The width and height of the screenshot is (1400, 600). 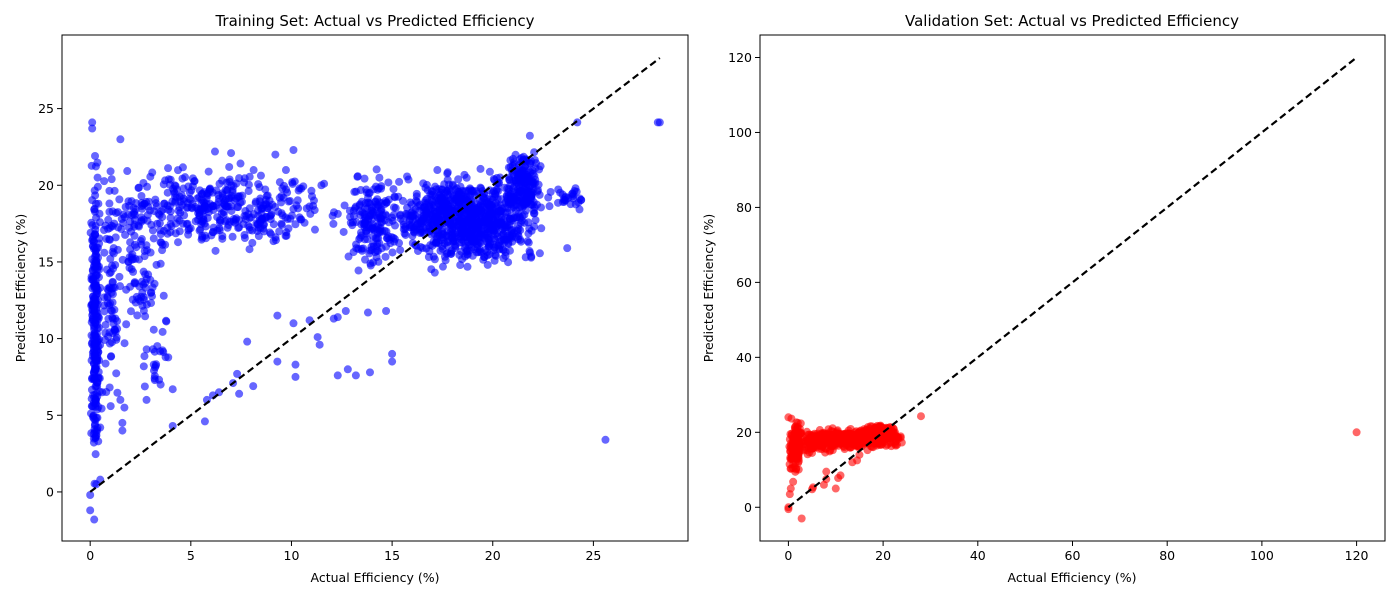 What do you see at coordinates (740, 132) in the screenshot?
I see `validation-y-tick-label: 100` at bounding box center [740, 132].